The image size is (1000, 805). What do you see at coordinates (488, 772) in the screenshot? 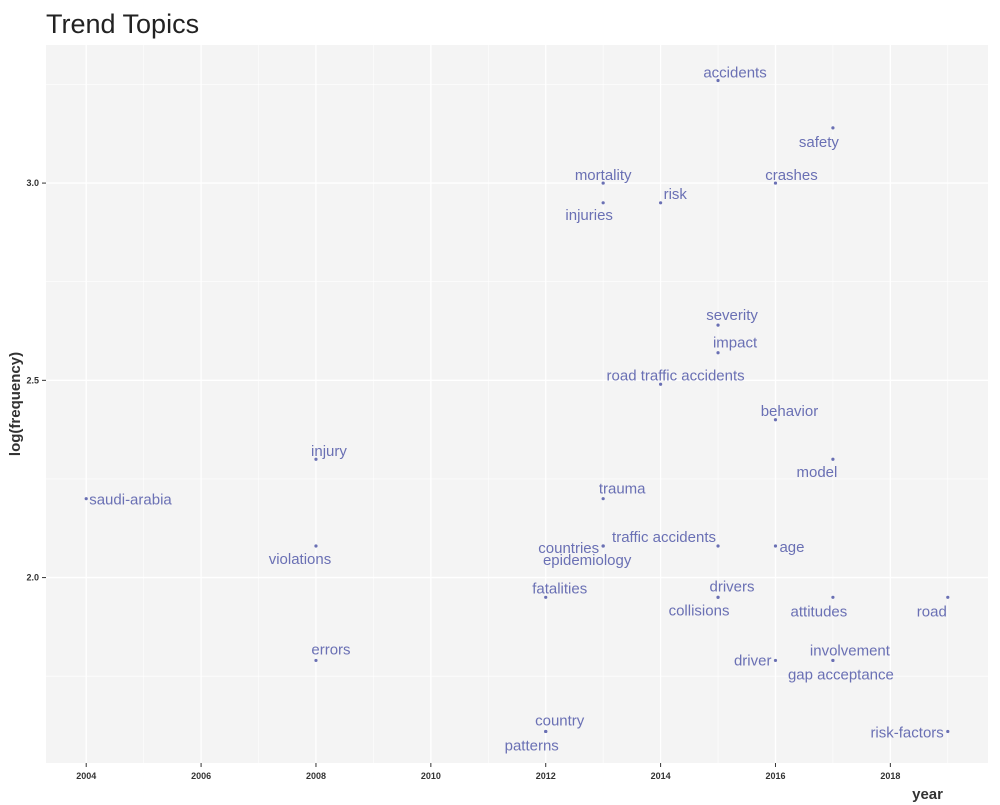
I see `x-axis: 2004 2006 2008 2010 2012 2014 2016 2018` at bounding box center [488, 772].